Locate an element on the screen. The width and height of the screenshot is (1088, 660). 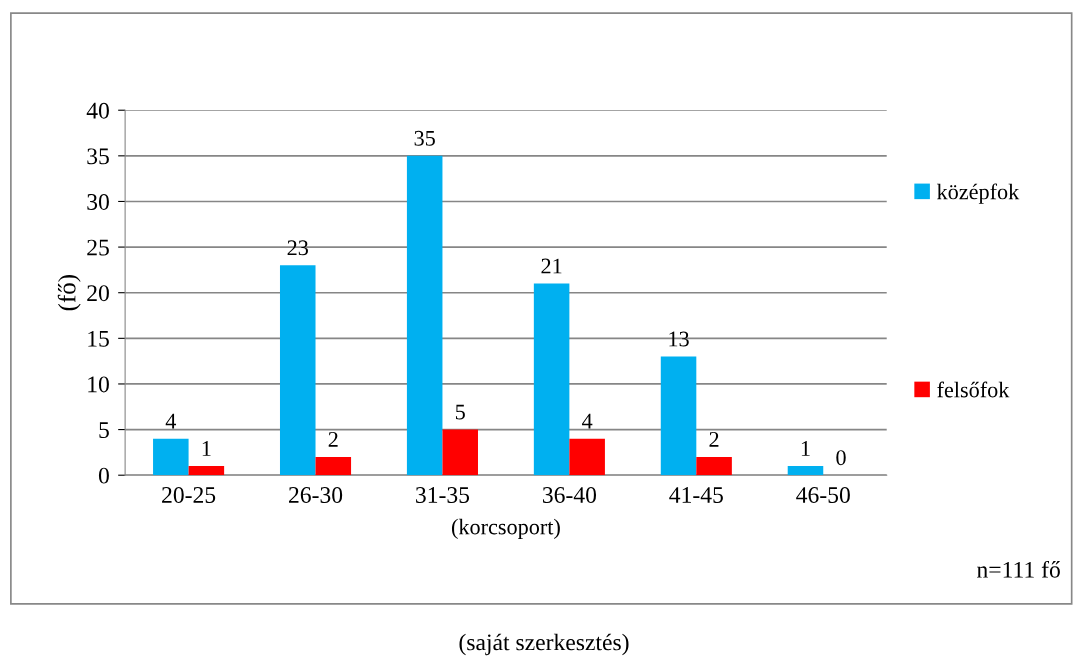
x-tick-label: 36-40 is located at coordinates (569, 494).